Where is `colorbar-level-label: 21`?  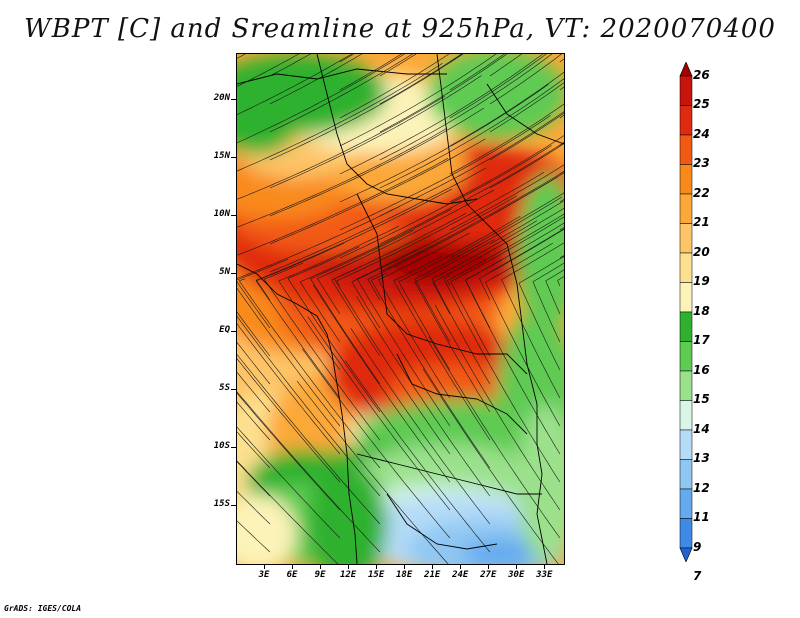 colorbar-level-label: 21 is located at coordinates (701, 222).